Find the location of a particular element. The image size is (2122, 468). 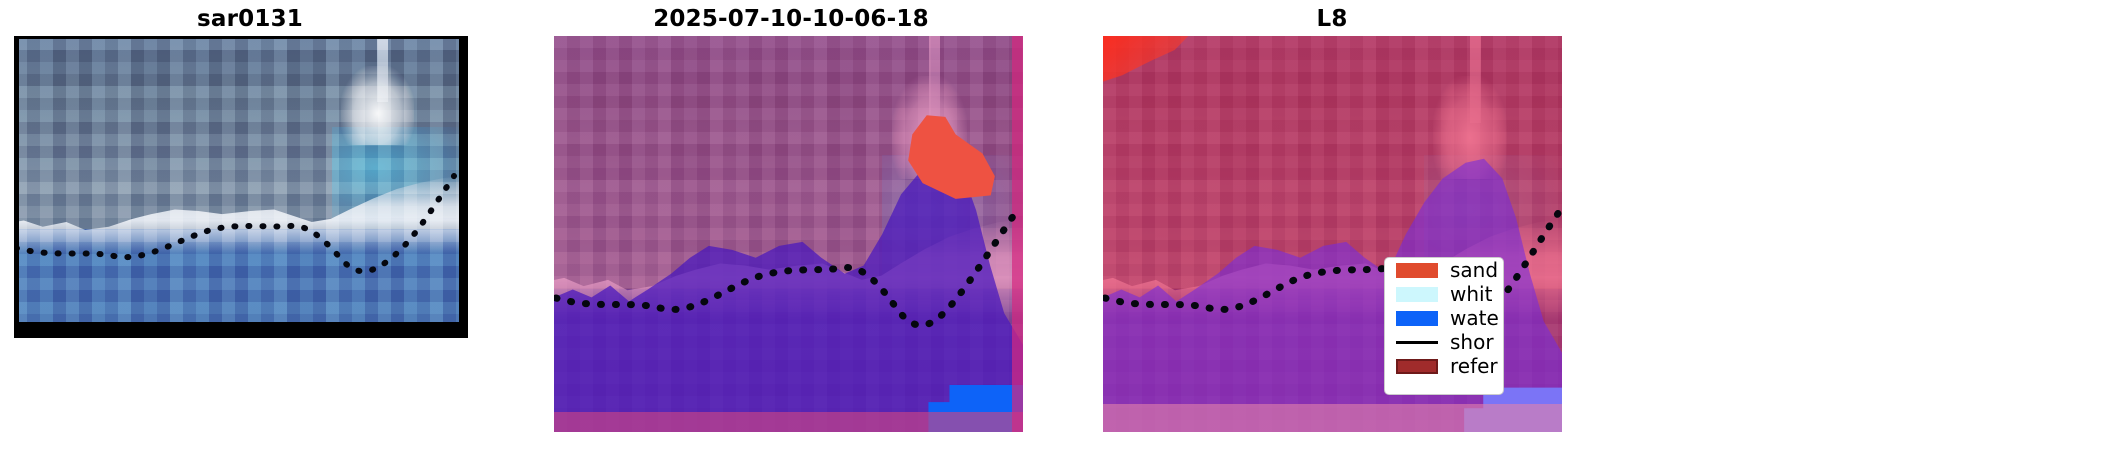

overlay-right-edge-strip is located at coordinates (1017, 234).